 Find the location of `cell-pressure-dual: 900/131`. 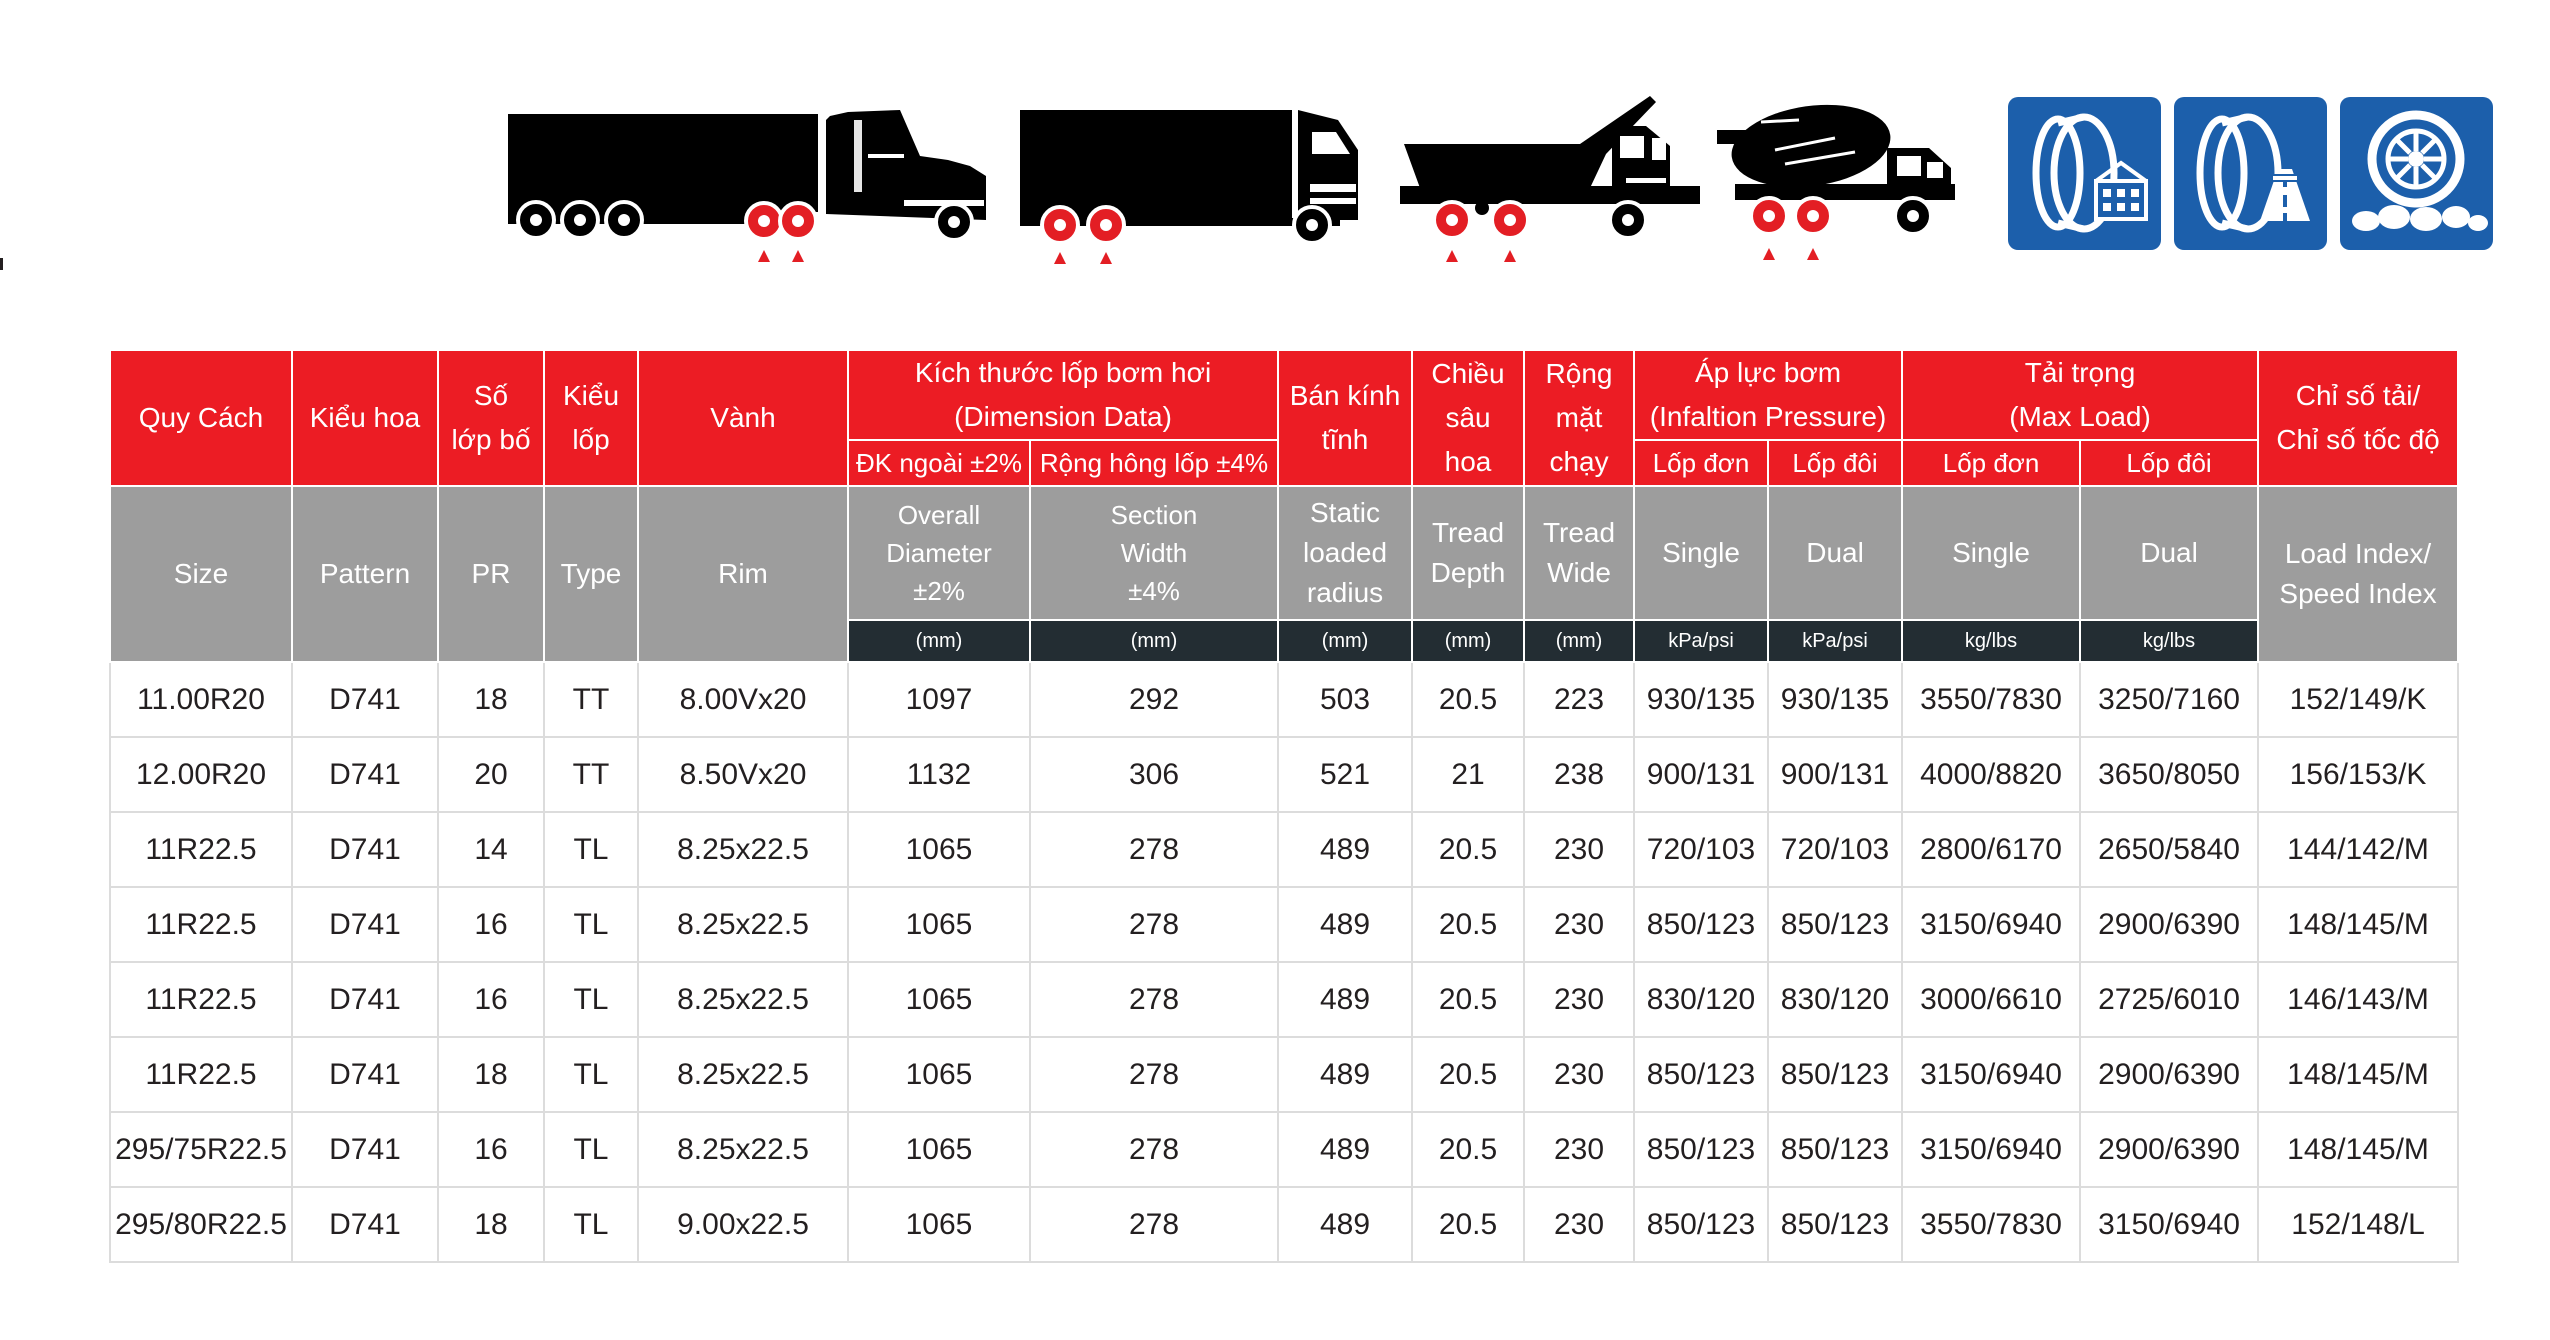

cell-pressure-dual: 900/131 is located at coordinates (1835, 774).